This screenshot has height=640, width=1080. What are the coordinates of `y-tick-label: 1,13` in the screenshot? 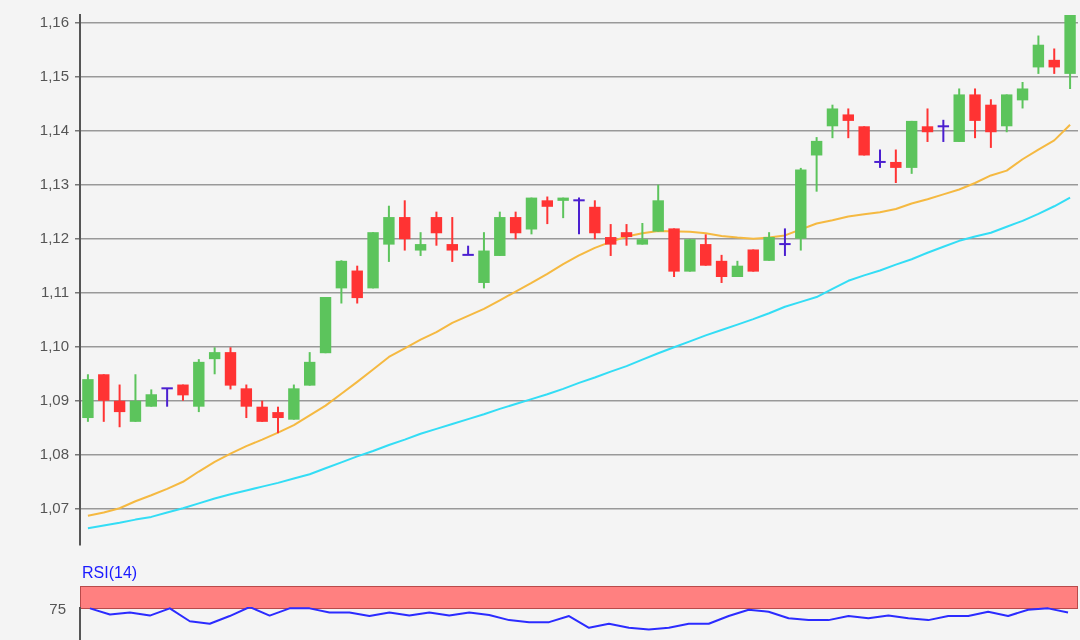 It's located at (54, 183).